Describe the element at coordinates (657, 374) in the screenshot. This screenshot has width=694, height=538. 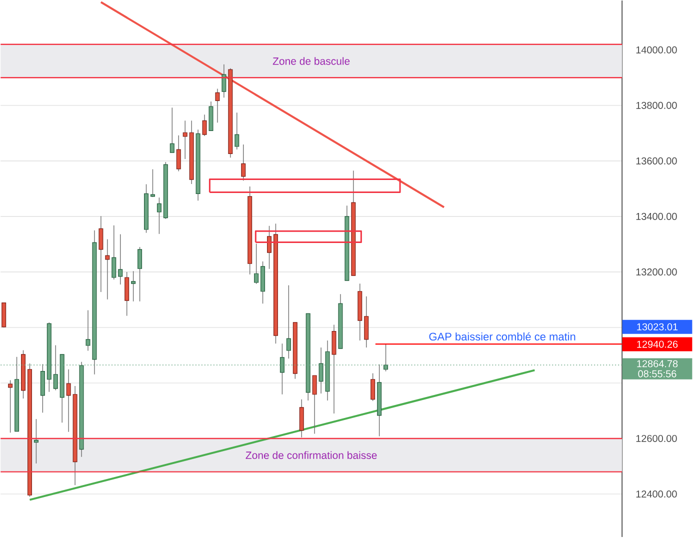
I see `text: 08:55:56` at that location.